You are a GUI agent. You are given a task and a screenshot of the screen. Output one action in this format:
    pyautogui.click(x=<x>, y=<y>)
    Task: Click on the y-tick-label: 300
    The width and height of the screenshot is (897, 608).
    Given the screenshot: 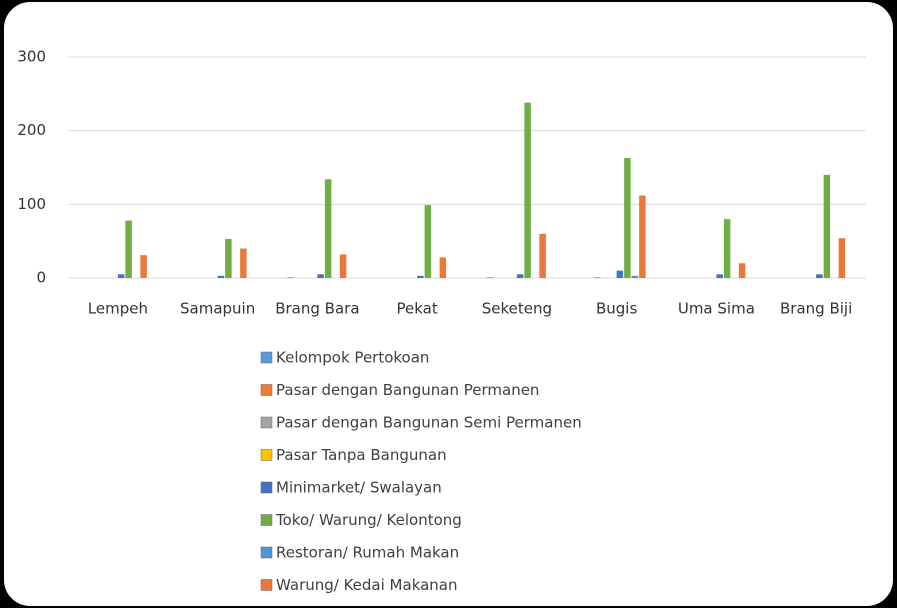 What is the action you would take?
    pyautogui.click(x=31, y=57)
    